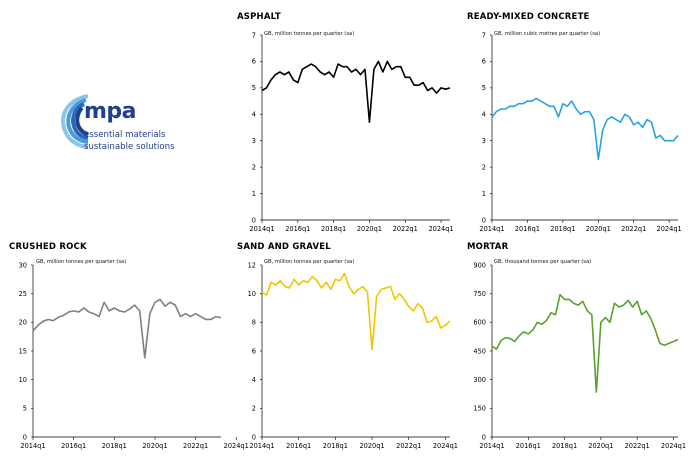 This screenshot has height=463, width=693. I want to click on logo-tagline-1: essential materials, so click(125, 135).